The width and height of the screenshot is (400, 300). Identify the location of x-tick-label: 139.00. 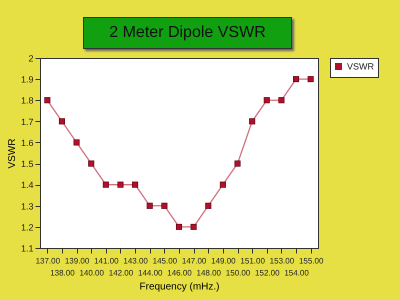
(77, 261).